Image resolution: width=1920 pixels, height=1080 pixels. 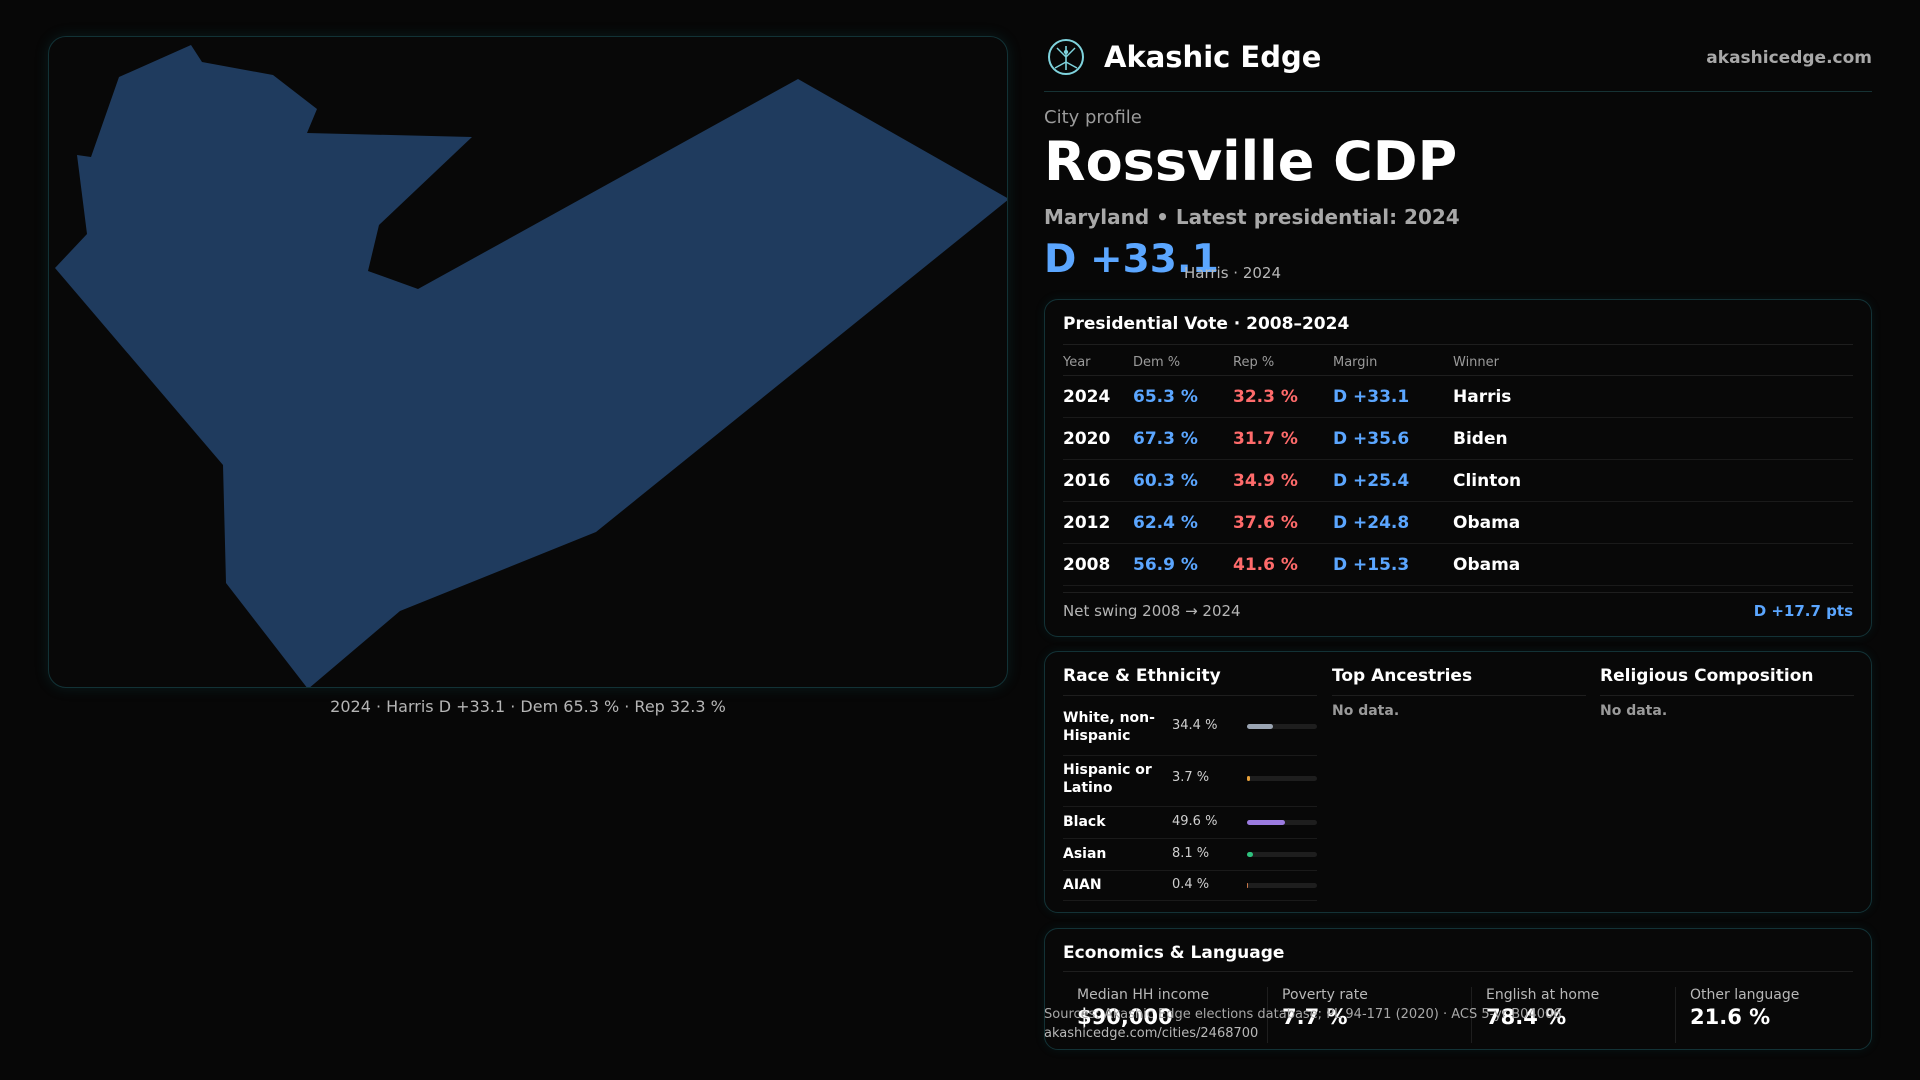 I want to click on section-title: Top Ancestries, so click(x=1402, y=676).